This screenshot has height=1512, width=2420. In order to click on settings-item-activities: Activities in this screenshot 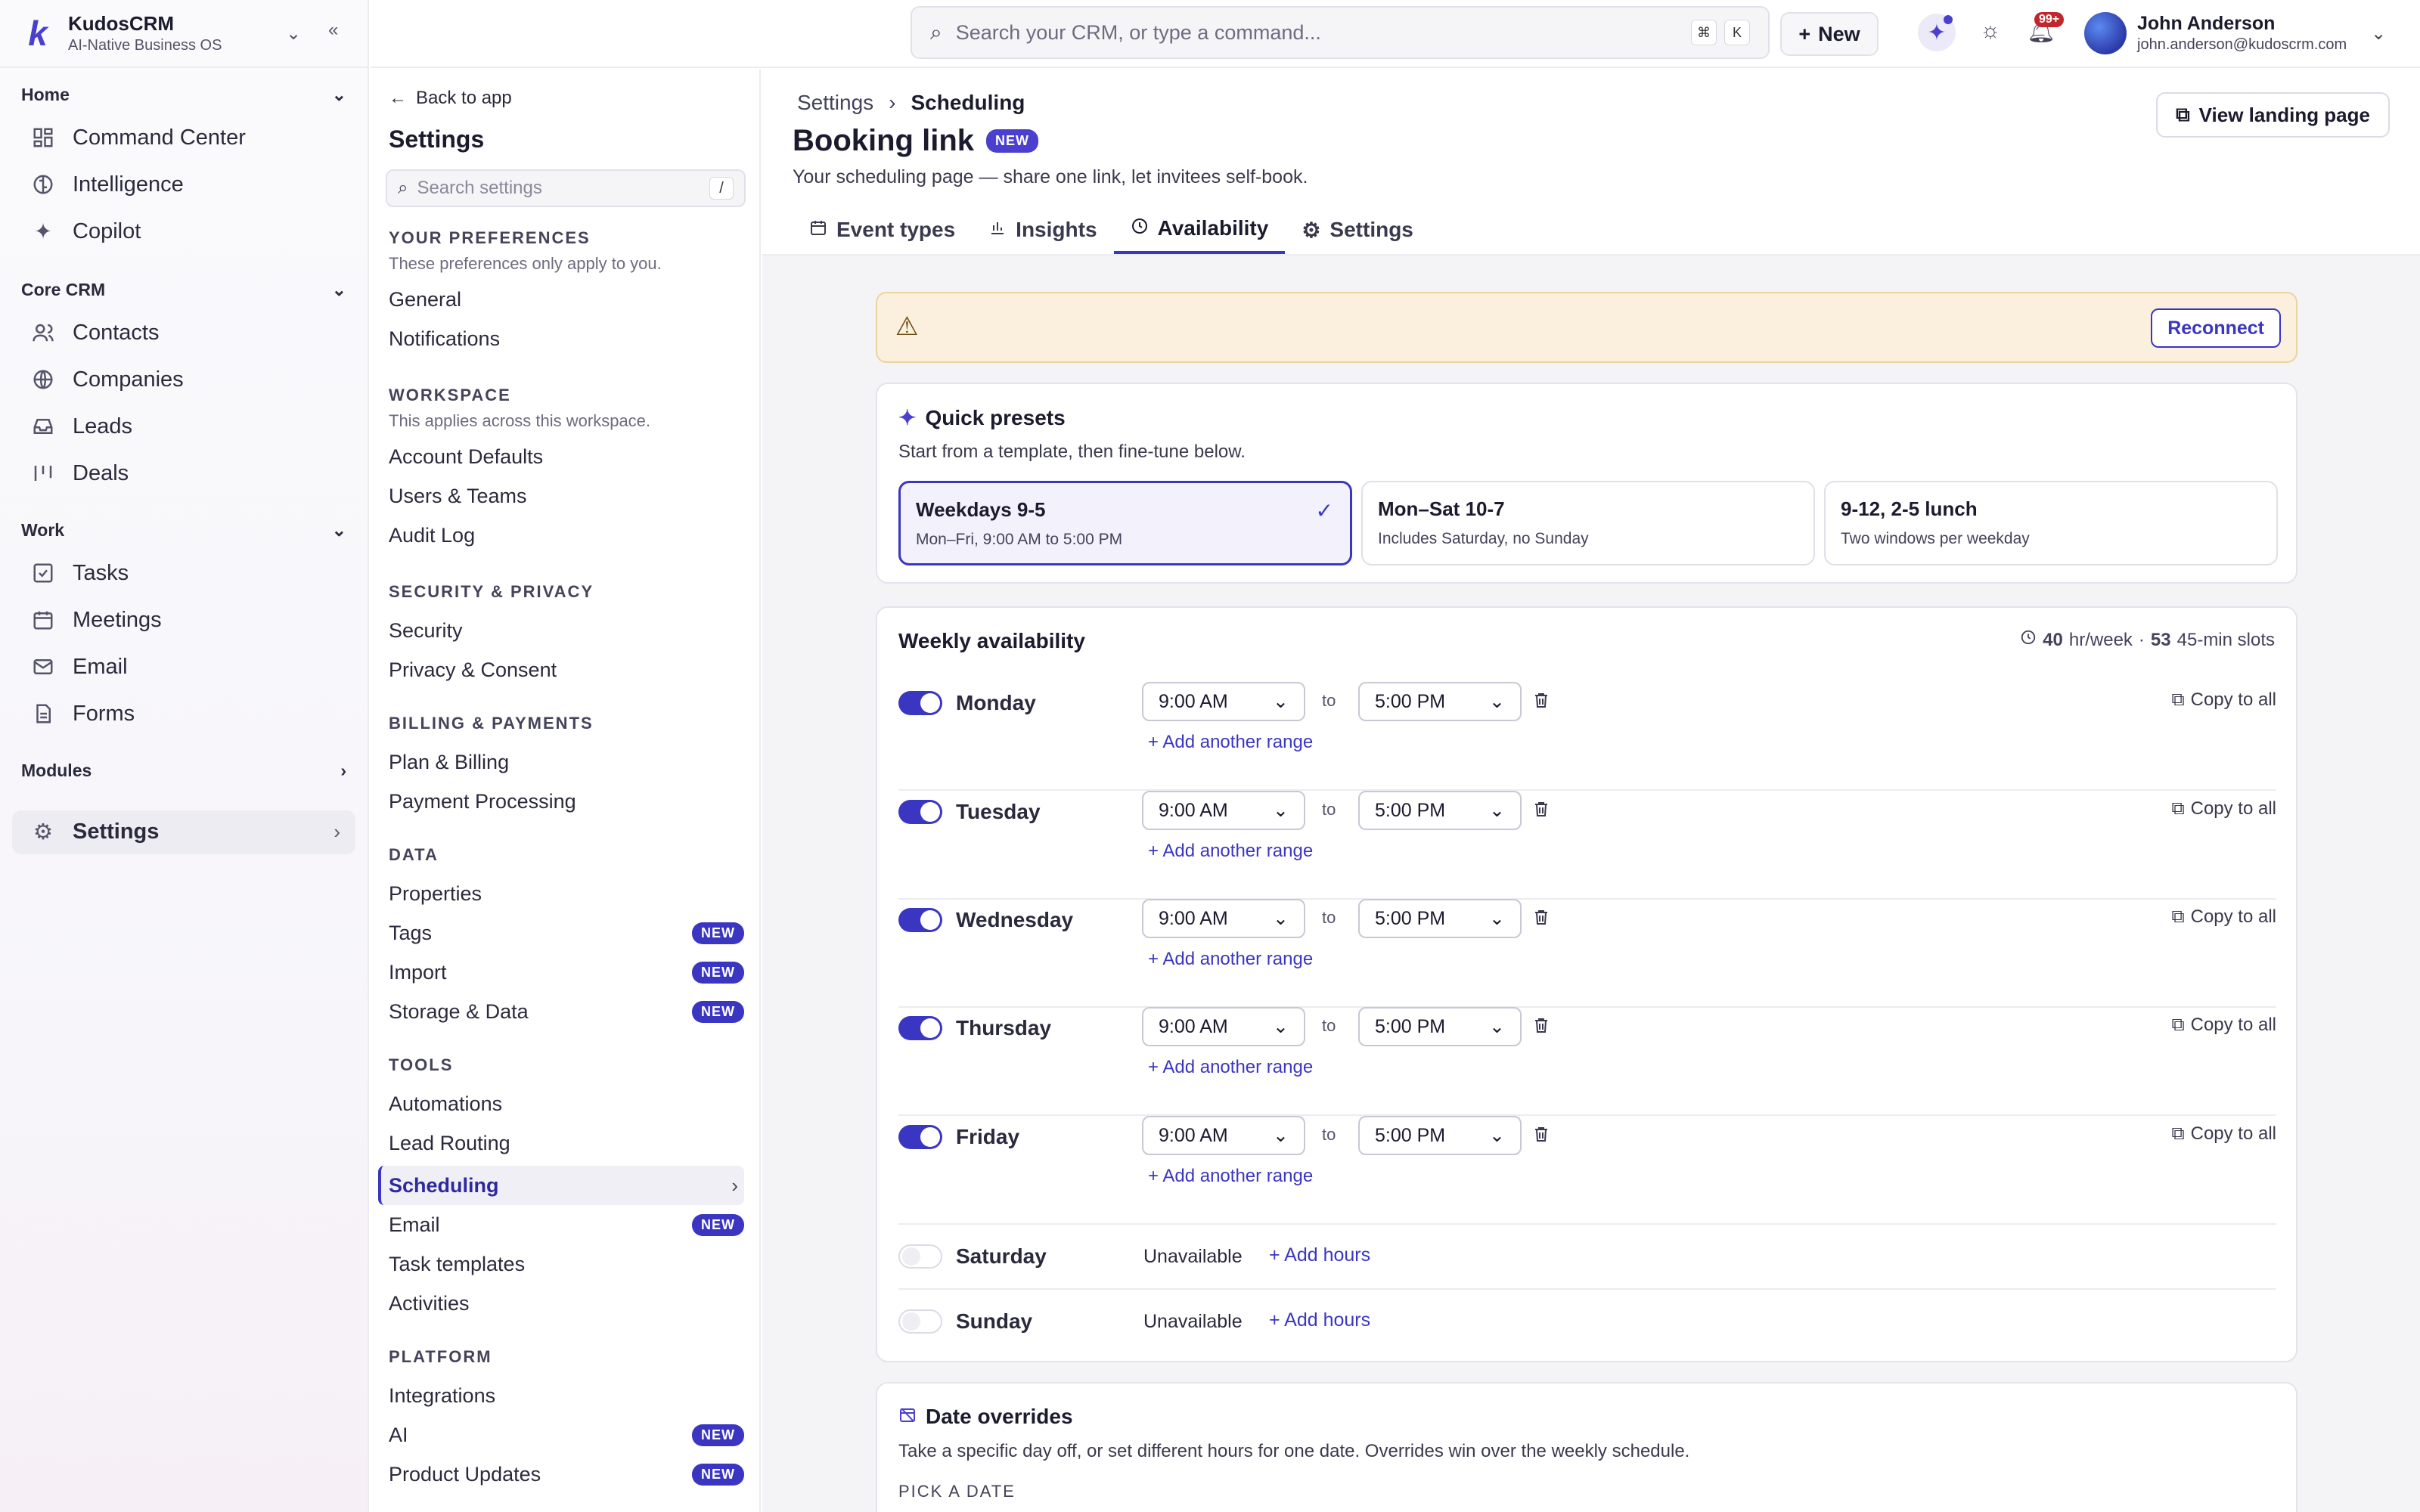, I will do `click(566, 1303)`.